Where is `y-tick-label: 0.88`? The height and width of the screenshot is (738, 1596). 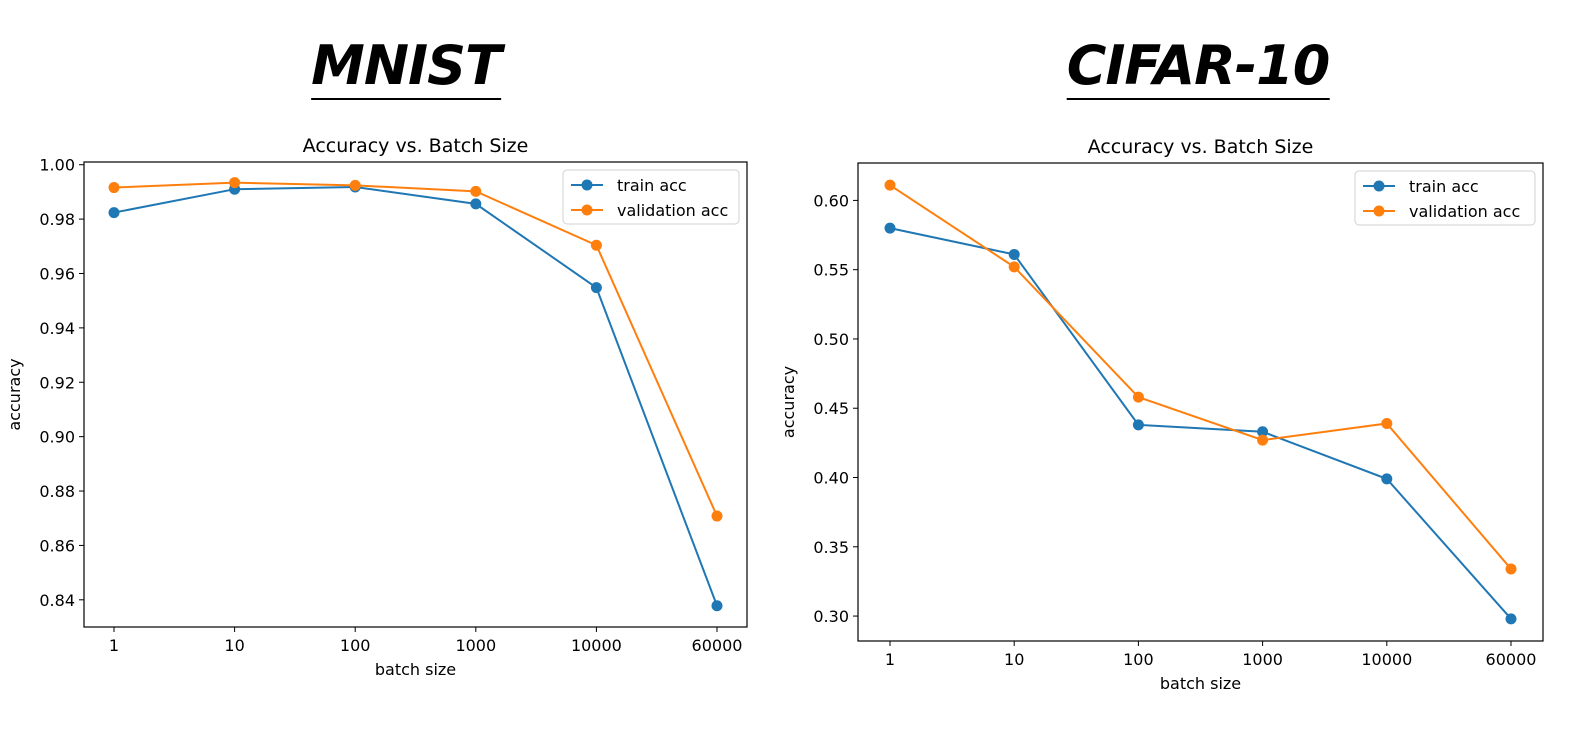 y-tick-label: 0.88 is located at coordinates (57, 491).